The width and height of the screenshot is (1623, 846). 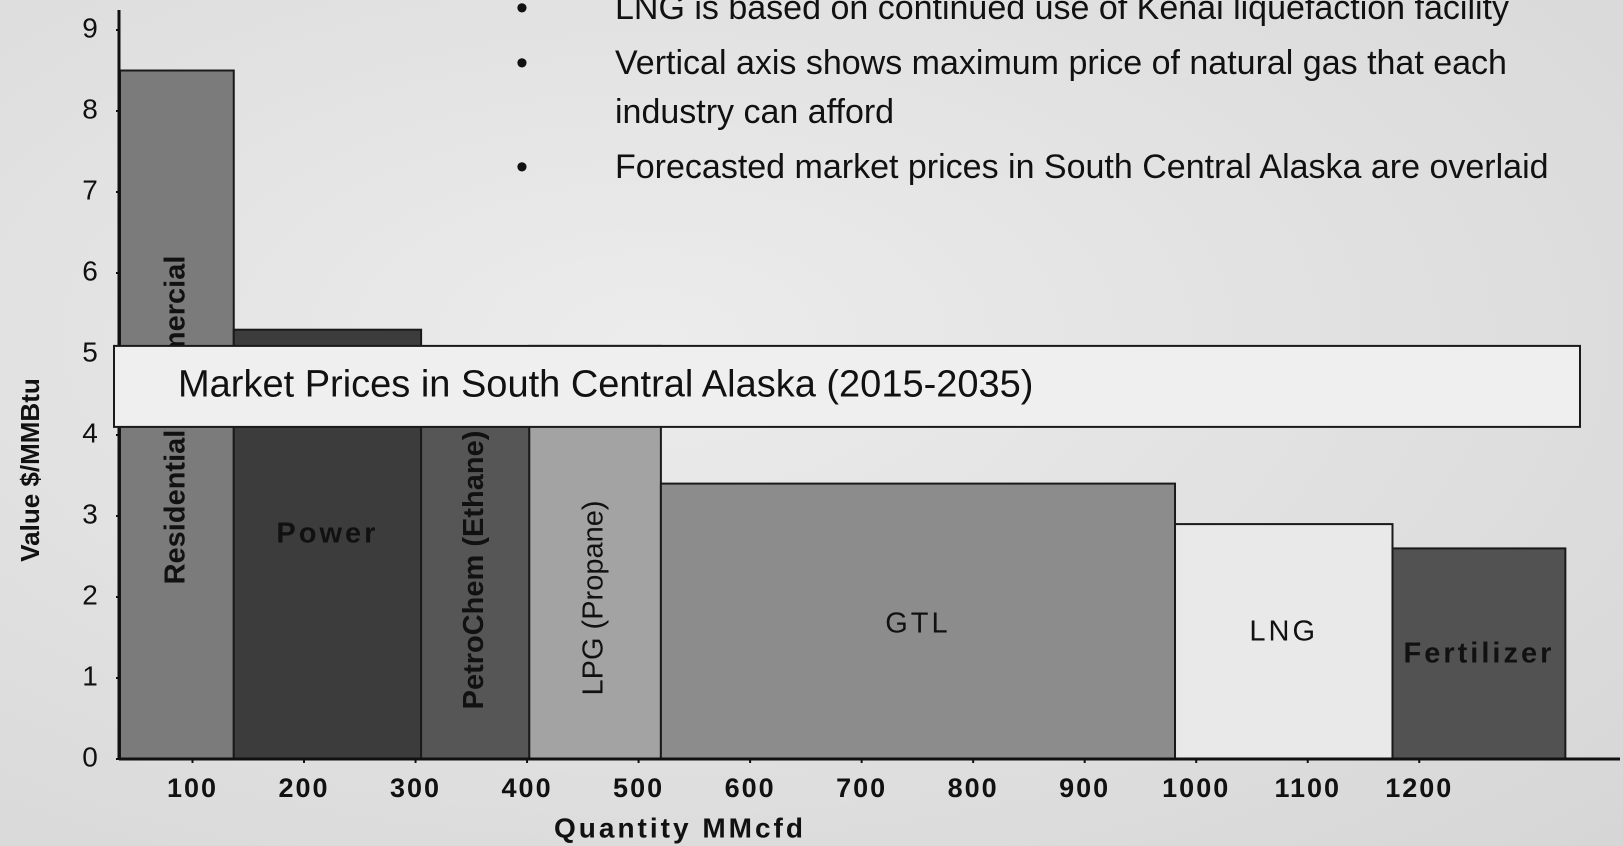 What do you see at coordinates (192, 788) in the screenshot?
I see `x-tick-label: 100` at bounding box center [192, 788].